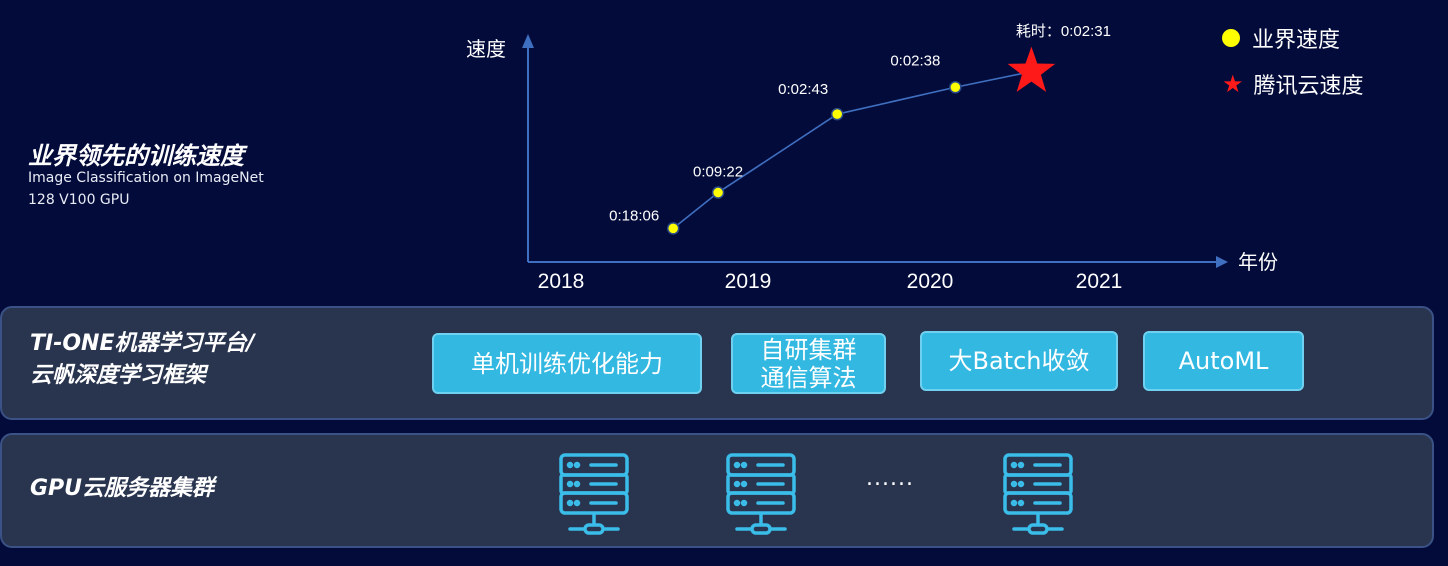  Describe the element at coordinates (118, 375) in the screenshot. I see `platform-label-line2: 云帆深度学习框架` at that location.